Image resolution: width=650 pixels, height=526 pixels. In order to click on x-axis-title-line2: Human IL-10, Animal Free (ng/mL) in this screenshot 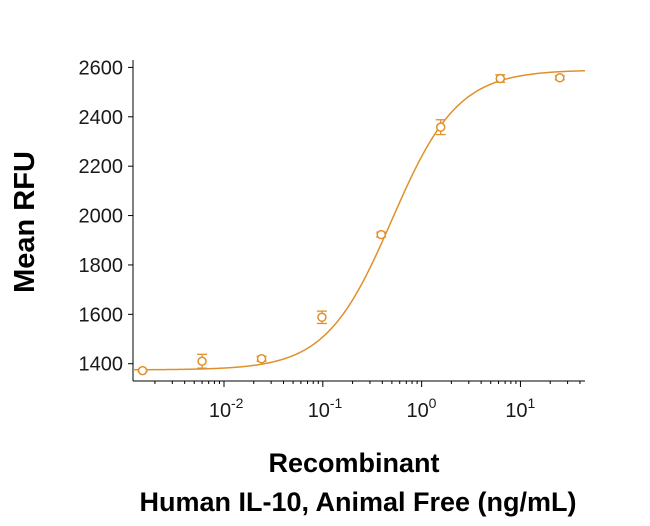, I will do `click(357, 502)`.